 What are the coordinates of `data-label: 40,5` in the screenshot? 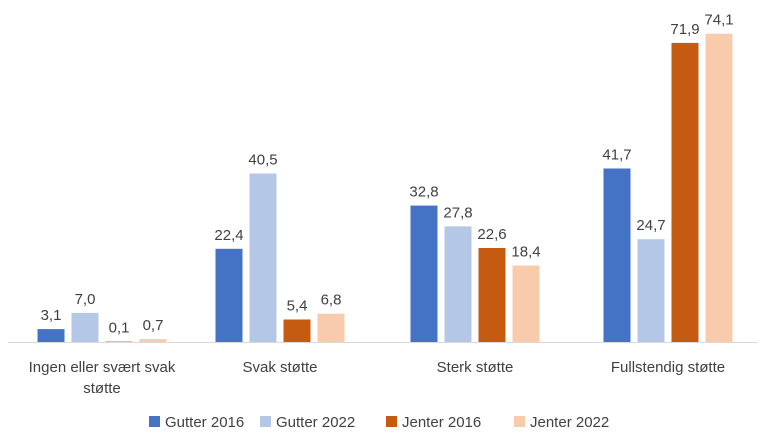 It's located at (262, 160).